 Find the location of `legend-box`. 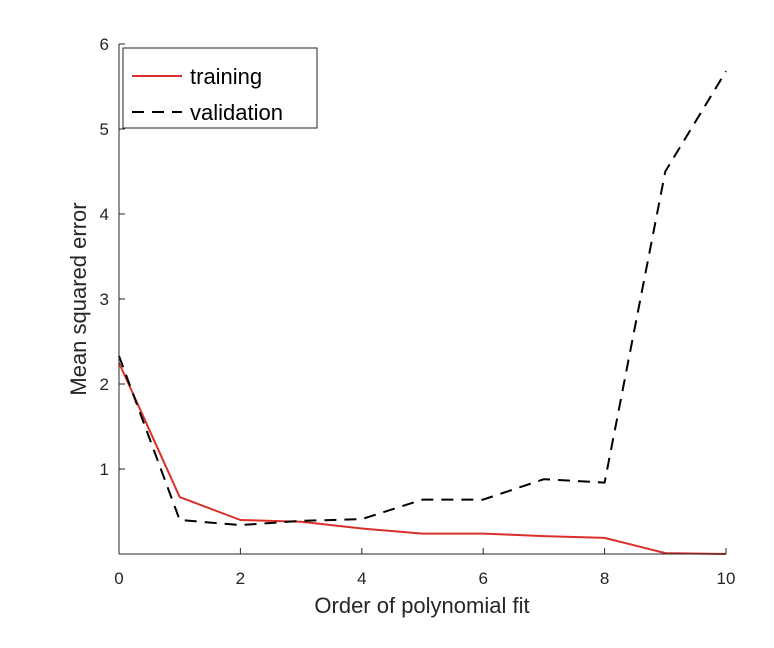

legend-box is located at coordinates (220, 88).